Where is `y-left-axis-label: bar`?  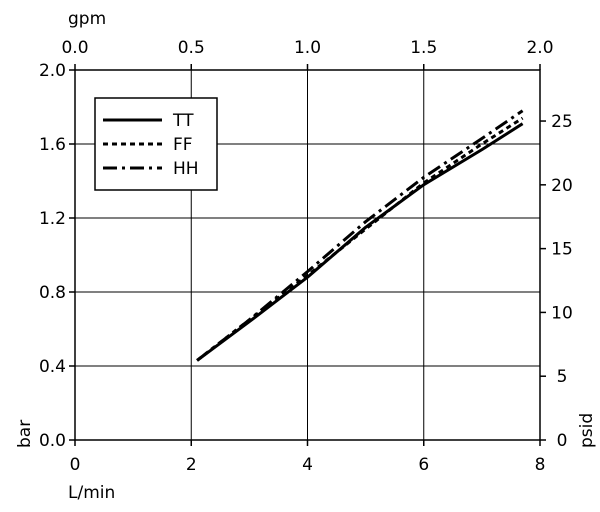
y-left-axis-label: bar is located at coordinates (25, 434).